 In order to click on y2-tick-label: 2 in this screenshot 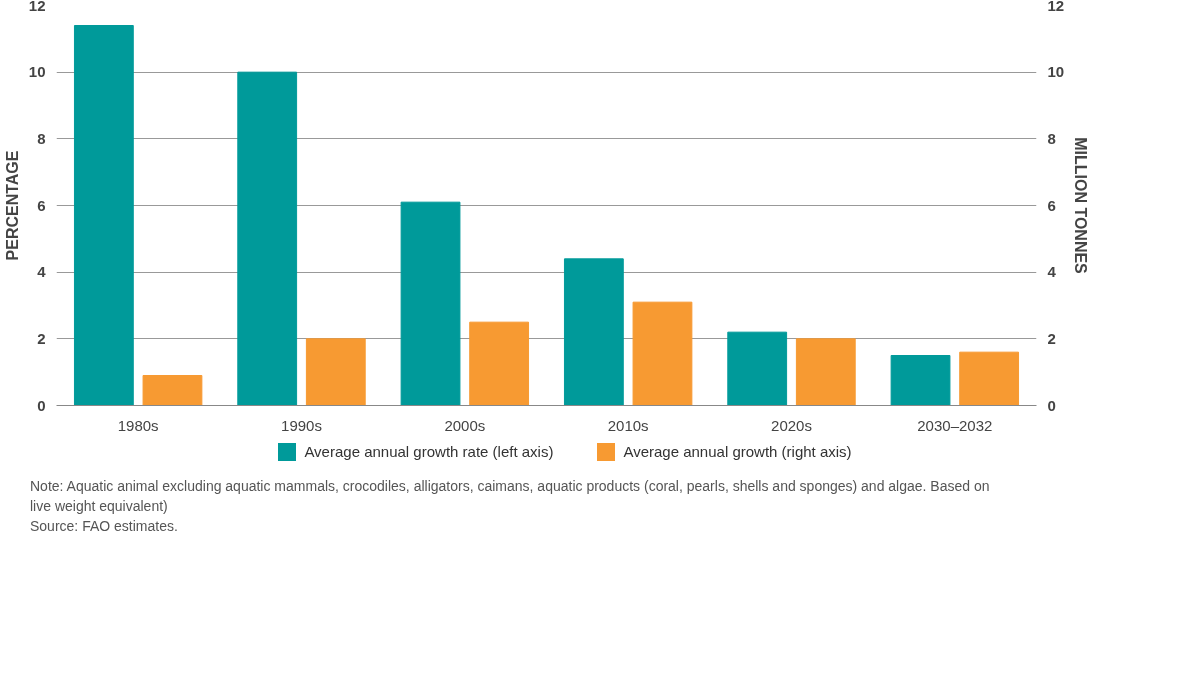, I will do `click(1051, 338)`.